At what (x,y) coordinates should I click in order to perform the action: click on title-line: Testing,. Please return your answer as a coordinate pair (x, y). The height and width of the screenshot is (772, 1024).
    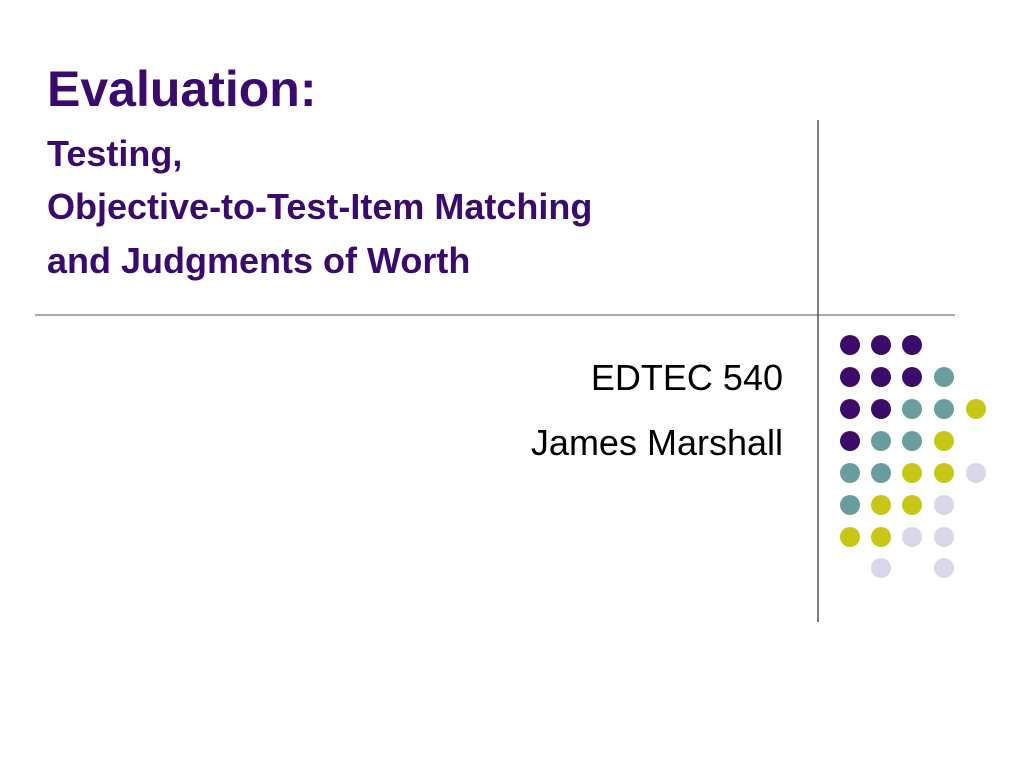
    Looking at the image, I should click on (114, 153).